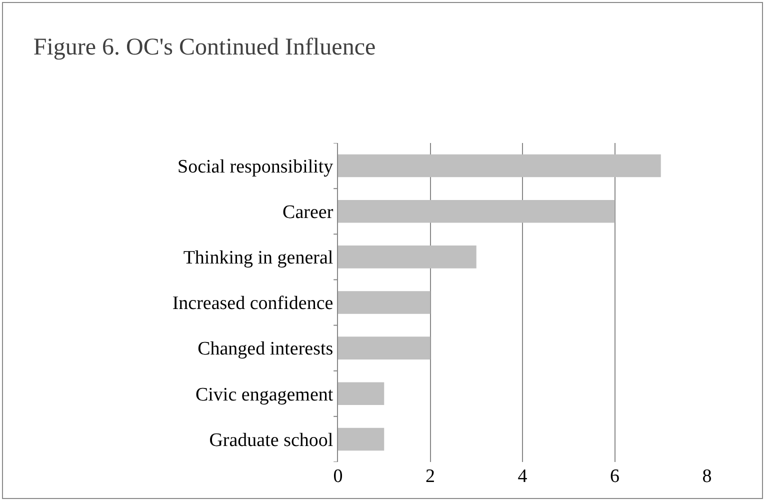 This screenshot has height=500, width=767. I want to click on y-tick-label: Graduate school, so click(271, 440).